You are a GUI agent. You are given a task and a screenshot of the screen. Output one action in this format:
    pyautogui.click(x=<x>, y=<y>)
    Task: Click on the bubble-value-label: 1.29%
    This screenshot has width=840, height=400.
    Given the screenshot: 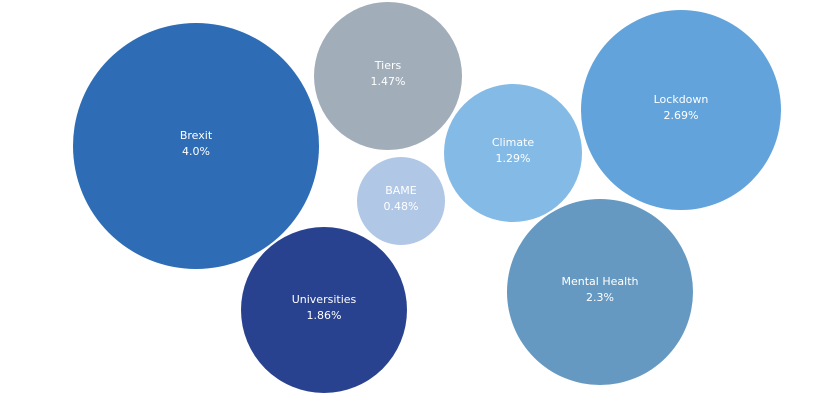 What is the action you would take?
    pyautogui.click(x=513, y=158)
    